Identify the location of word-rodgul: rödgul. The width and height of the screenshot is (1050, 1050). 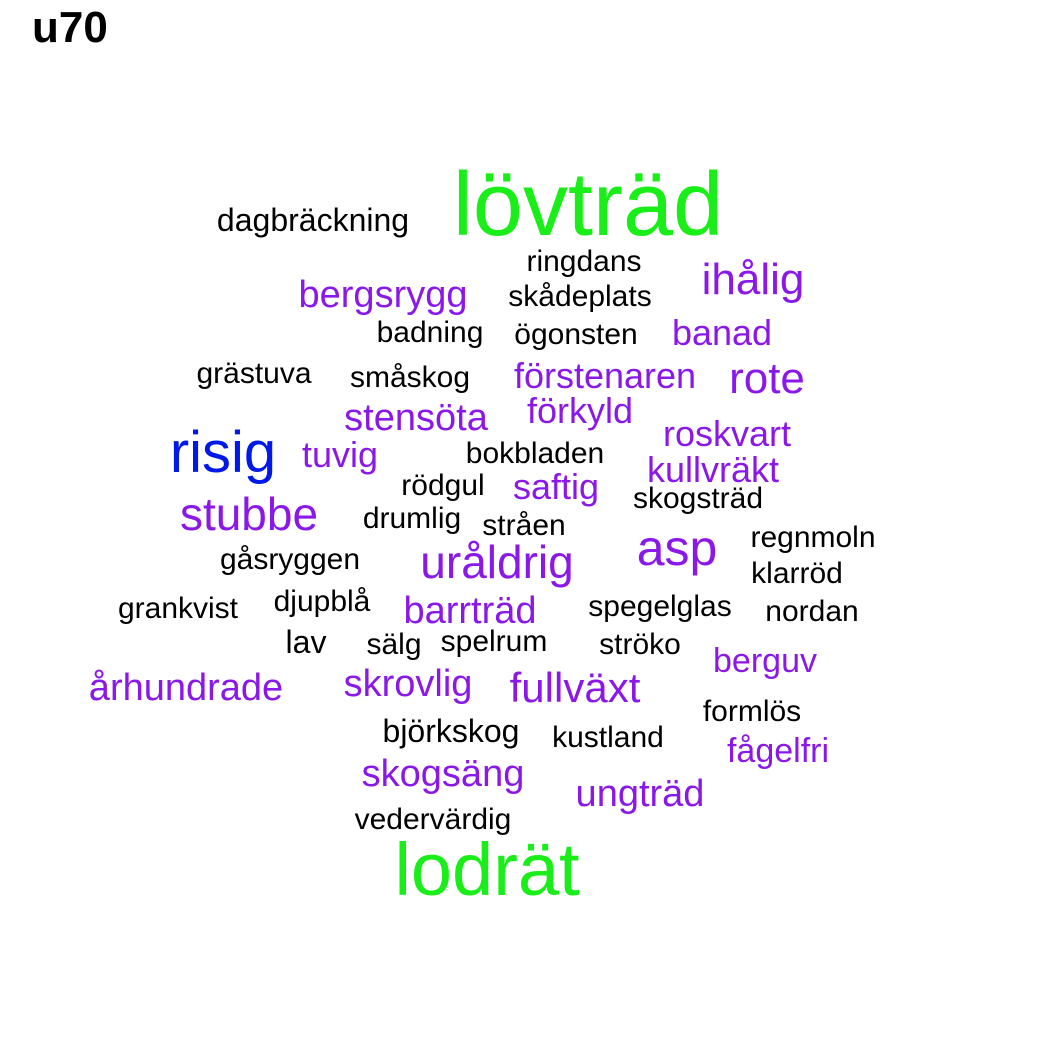
(443, 485).